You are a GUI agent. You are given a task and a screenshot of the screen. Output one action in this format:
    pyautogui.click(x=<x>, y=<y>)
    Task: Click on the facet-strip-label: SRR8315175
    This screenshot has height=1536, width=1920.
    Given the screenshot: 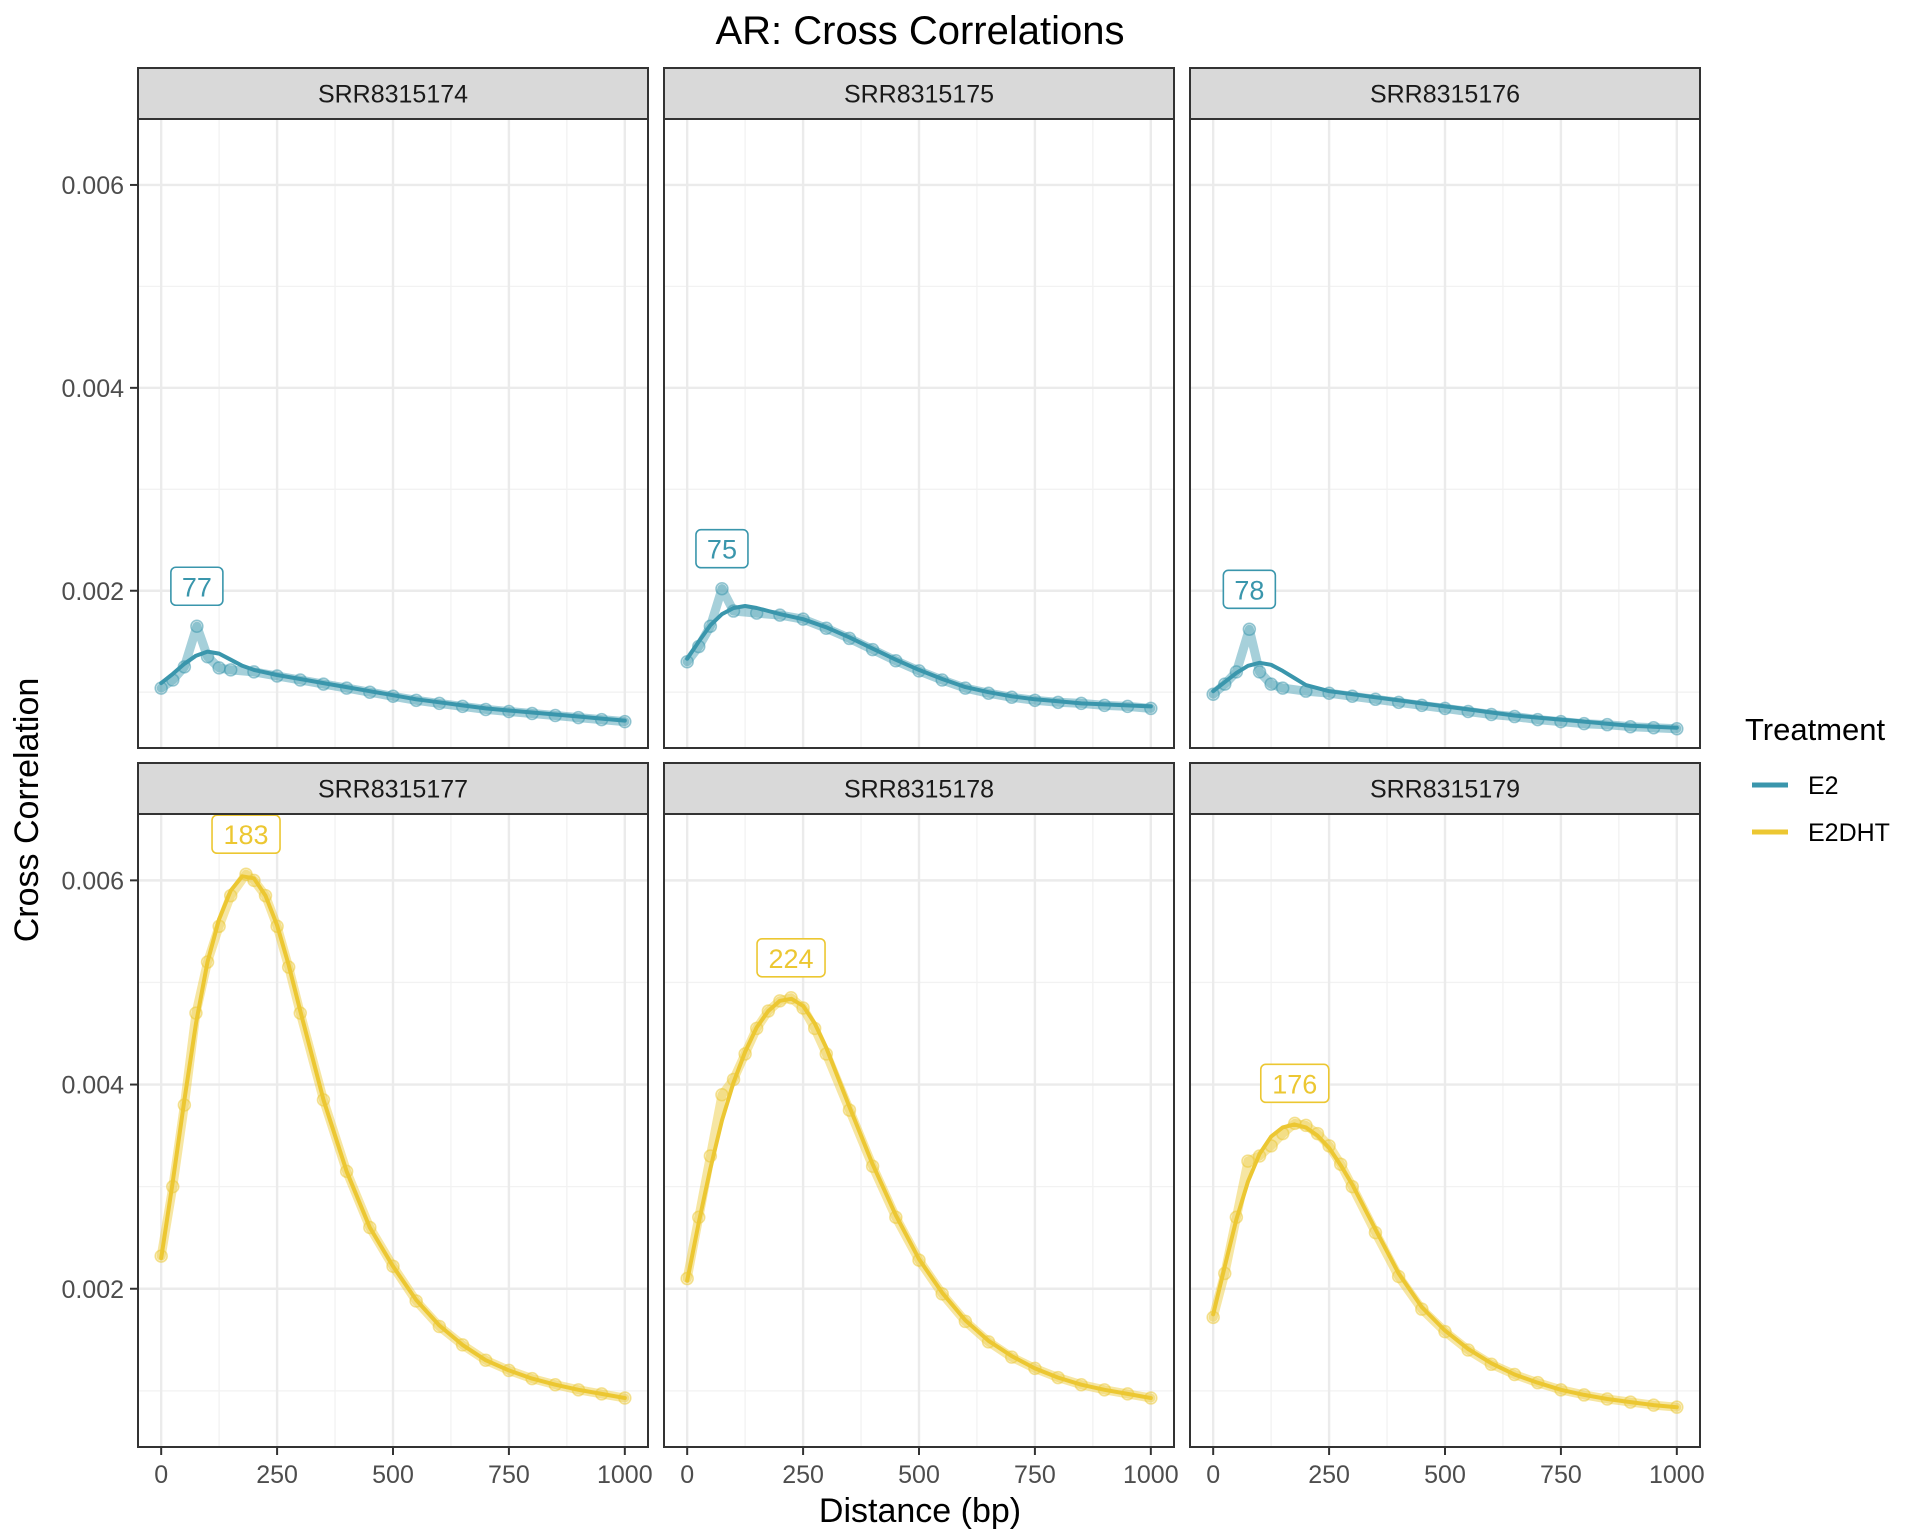 What is the action you would take?
    pyautogui.click(x=919, y=95)
    